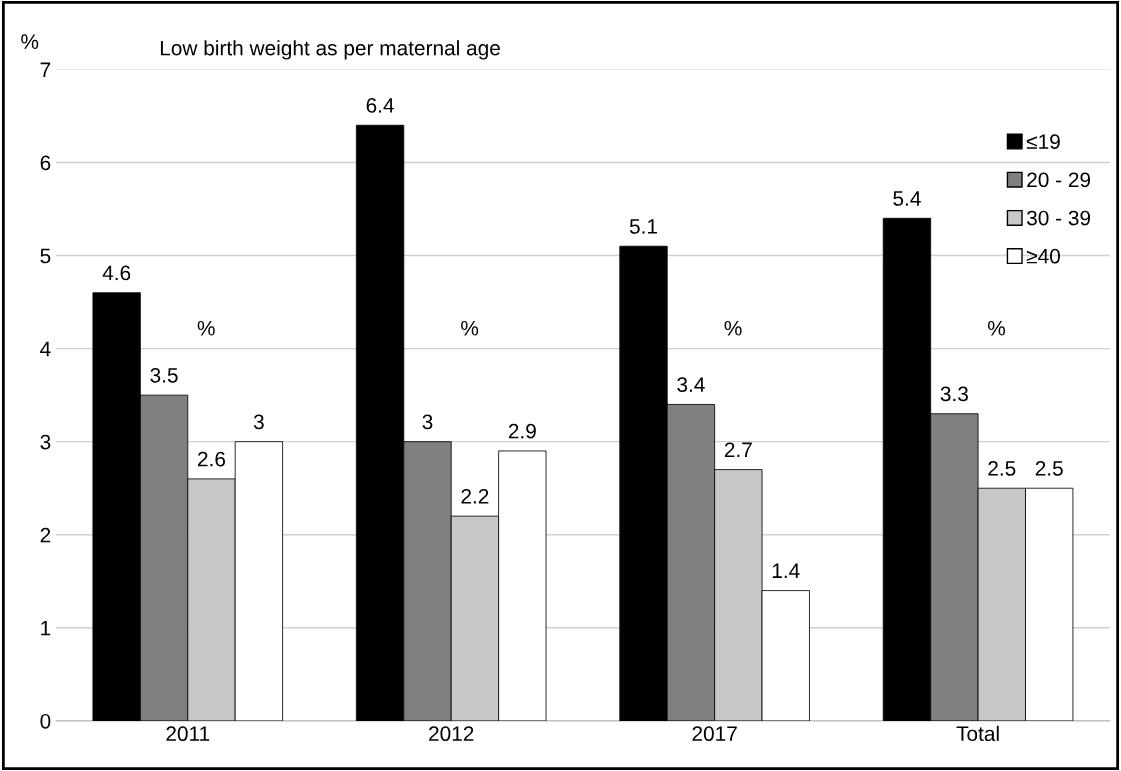  What do you see at coordinates (691, 384) in the screenshot?
I see `data-label: 3.4` at bounding box center [691, 384].